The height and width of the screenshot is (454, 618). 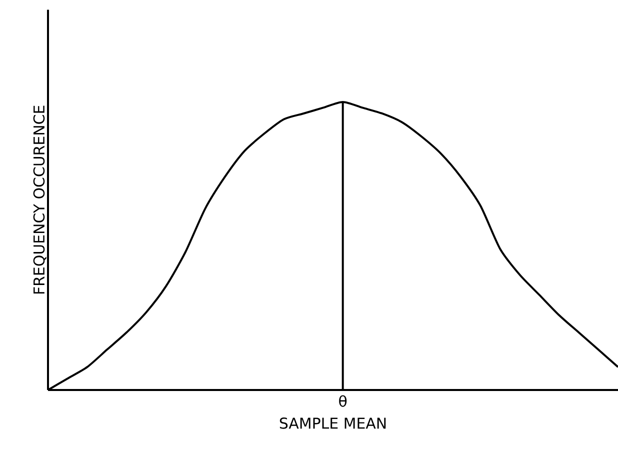 I want to click on y-axis-title: FREQUENCY OCCURENCE, so click(x=39, y=200).